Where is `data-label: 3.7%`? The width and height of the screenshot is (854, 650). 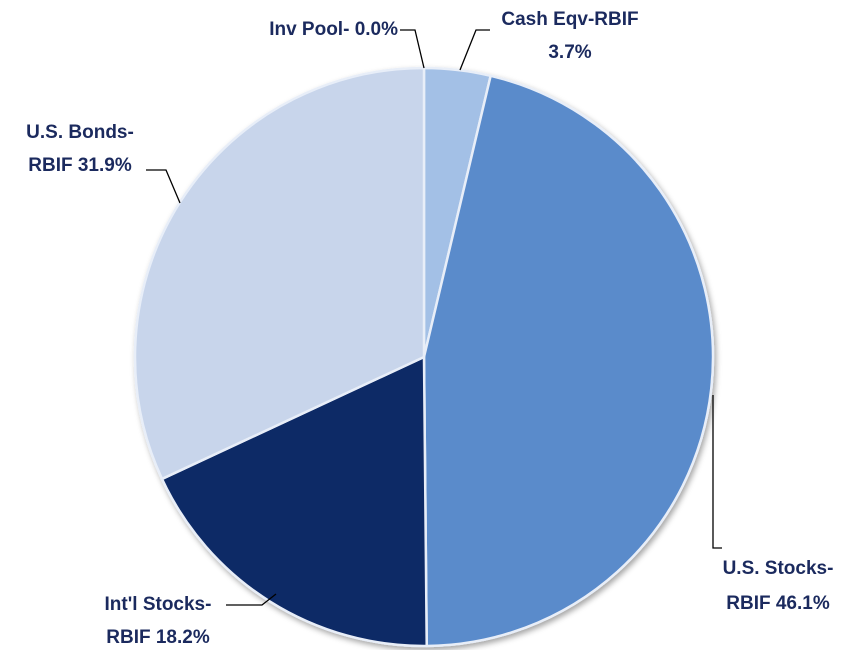
data-label: 3.7% is located at coordinates (569, 52).